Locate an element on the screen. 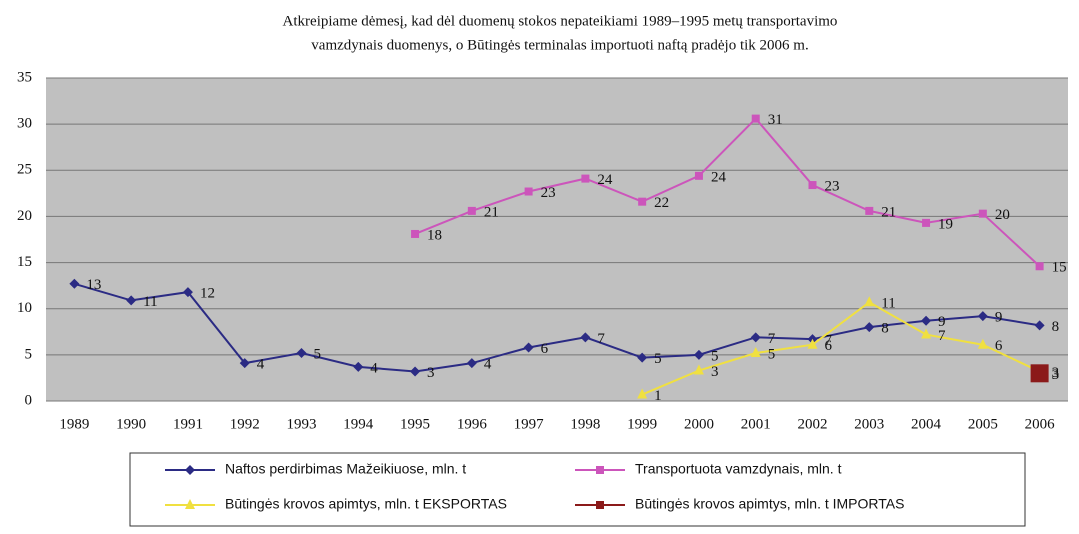 The width and height of the screenshot is (1079, 534). x-tick-label: 1992 is located at coordinates (245, 424).